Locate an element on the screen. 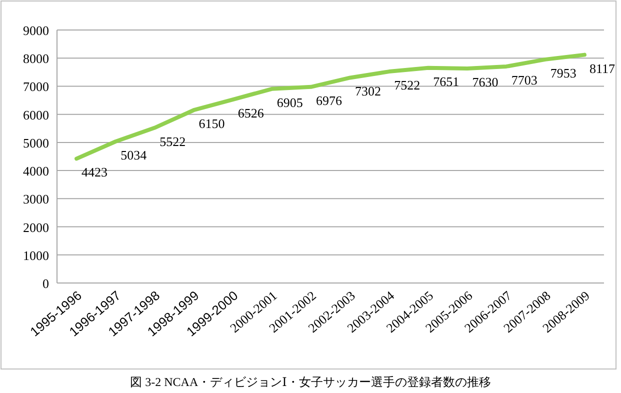 This screenshot has width=621, height=393. data-label: 6526 is located at coordinates (251, 113).